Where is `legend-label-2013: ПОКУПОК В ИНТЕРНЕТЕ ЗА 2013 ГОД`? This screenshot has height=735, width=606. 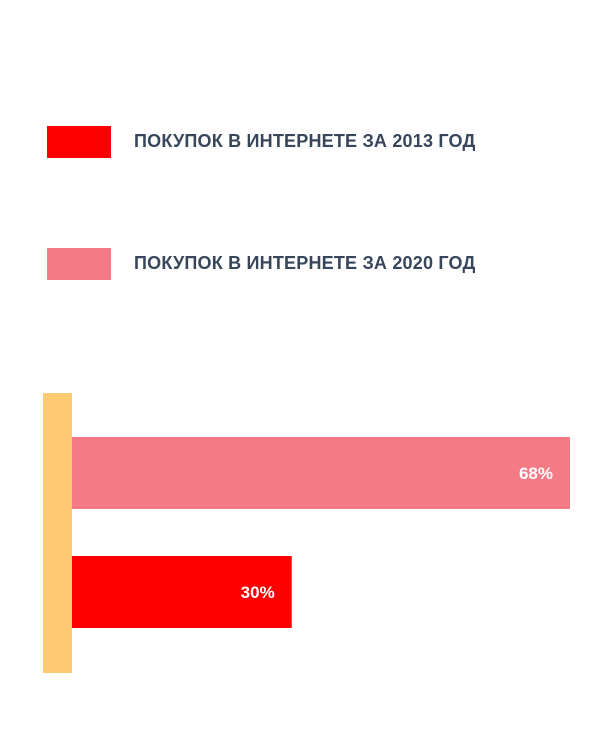 legend-label-2013: ПОКУПОК В ИНТЕРНЕТЕ ЗА 2013 ГОД is located at coordinates (305, 141).